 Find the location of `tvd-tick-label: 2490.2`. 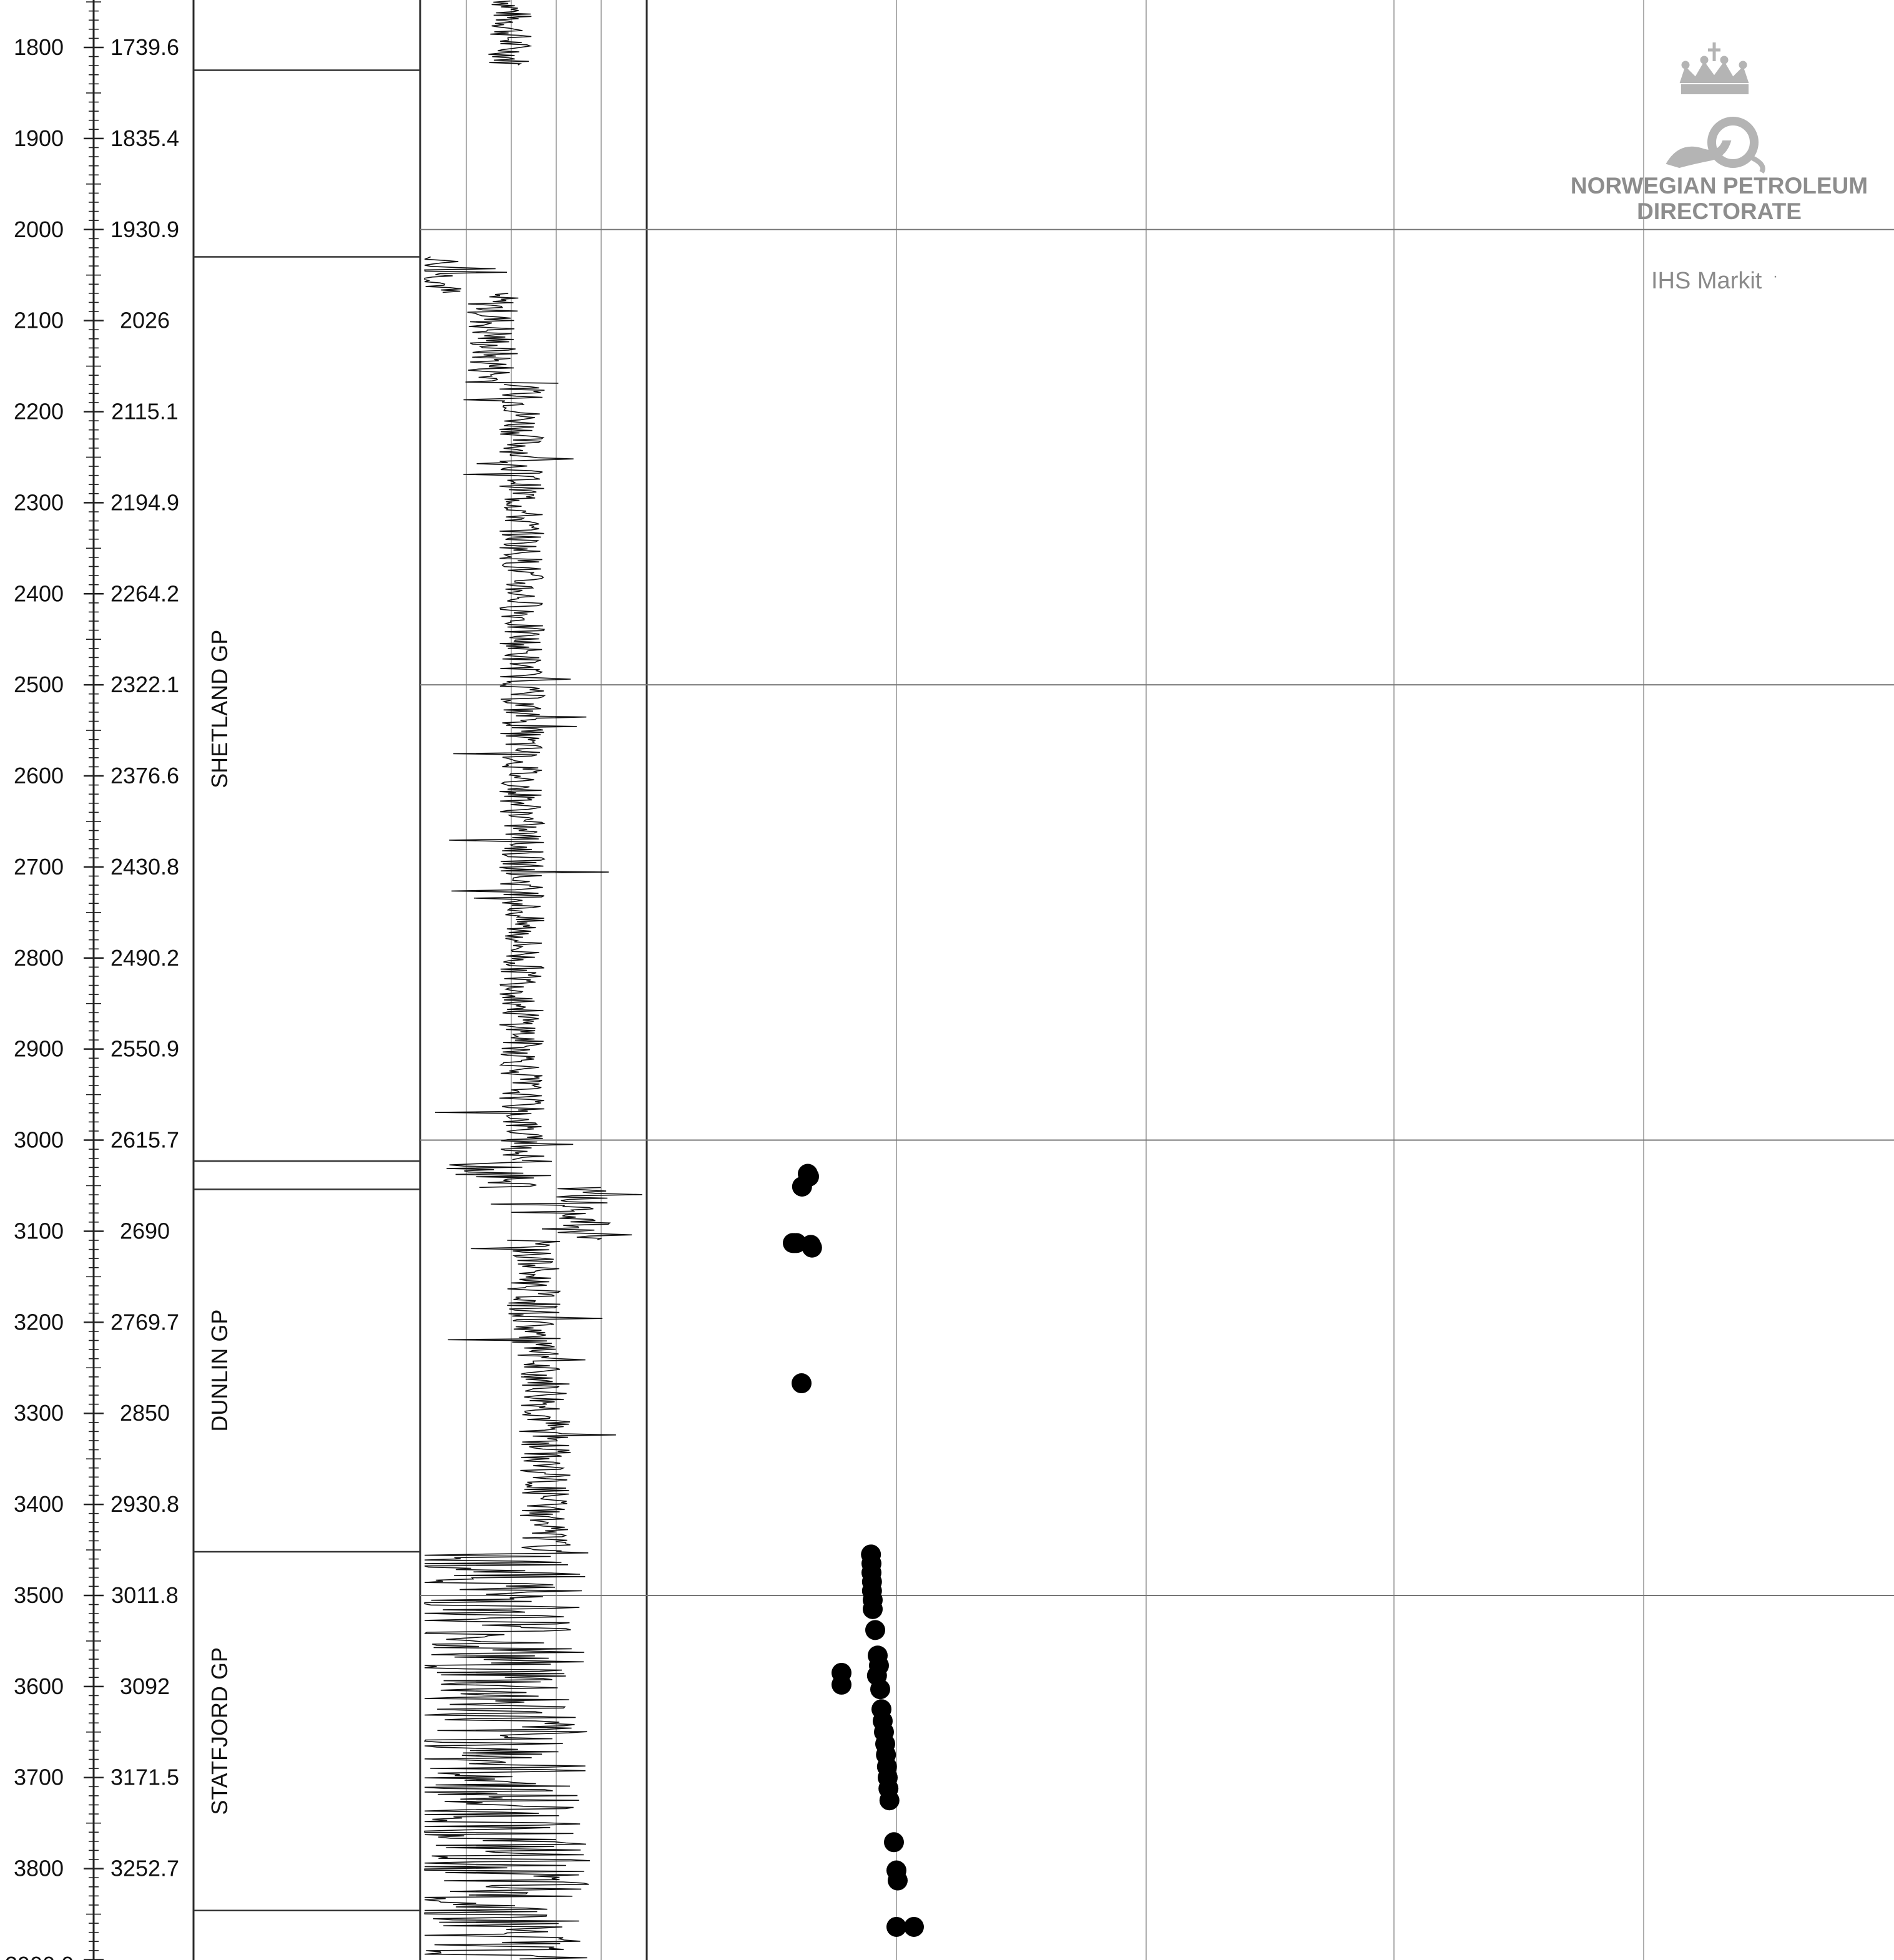

tvd-tick-label: 2490.2 is located at coordinates (144, 958).